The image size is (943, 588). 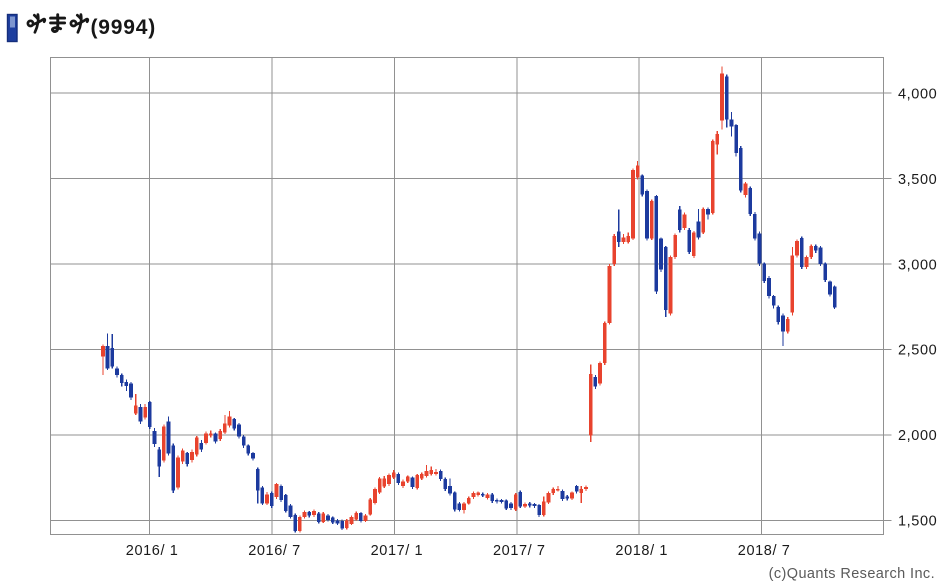 What do you see at coordinates (764, 551) in the screenshot?
I see `svg-text: 2018/ 7` at bounding box center [764, 551].